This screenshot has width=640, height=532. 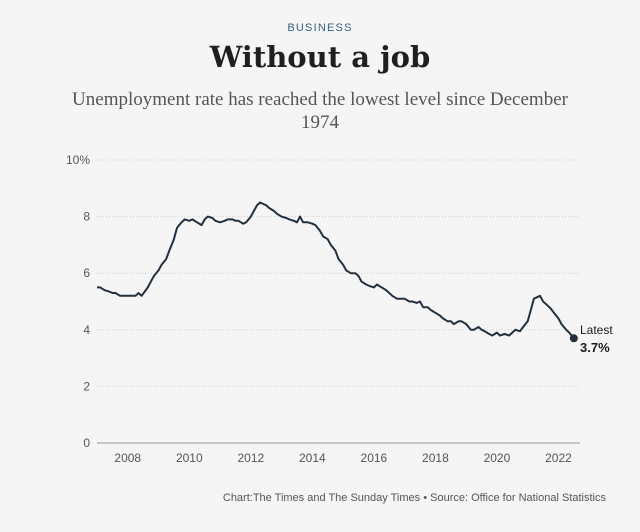 What do you see at coordinates (596, 330) in the screenshot?
I see `latest-label: Latest` at bounding box center [596, 330].